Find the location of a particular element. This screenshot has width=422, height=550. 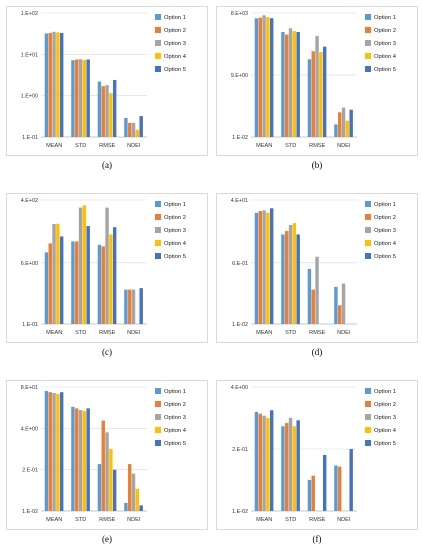

panel-caption-d: (d) is located at coordinates (317, 352).